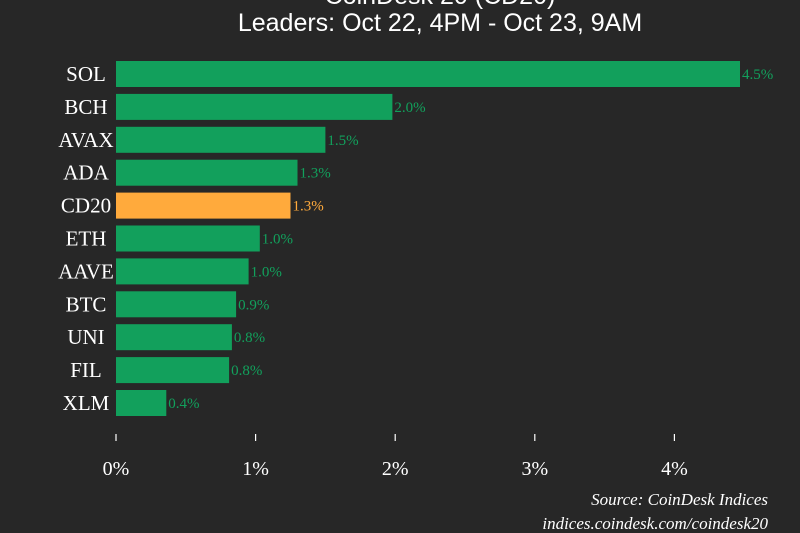 This screenshot has width=800, height=533. Describe the element at coordinates (679, 499) in the screenshot. I see `source-note: Source: CoinDesk Indices` at that location.